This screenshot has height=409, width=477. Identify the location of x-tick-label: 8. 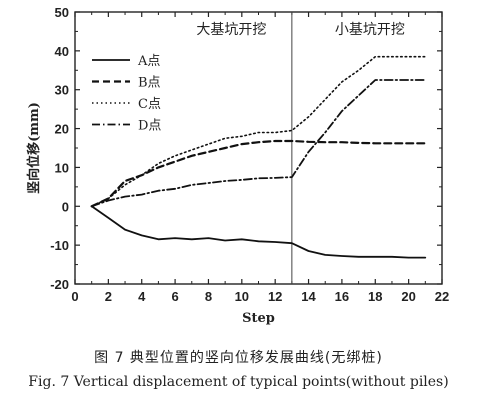
(208, 296).